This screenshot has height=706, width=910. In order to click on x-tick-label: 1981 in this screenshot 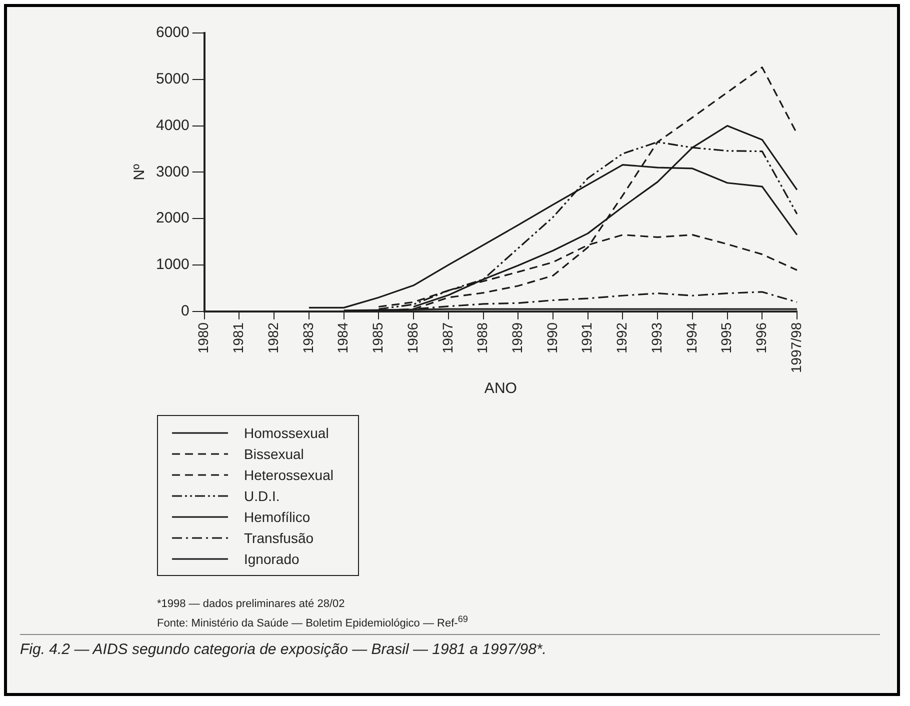, I will do `click(238, 338)`.